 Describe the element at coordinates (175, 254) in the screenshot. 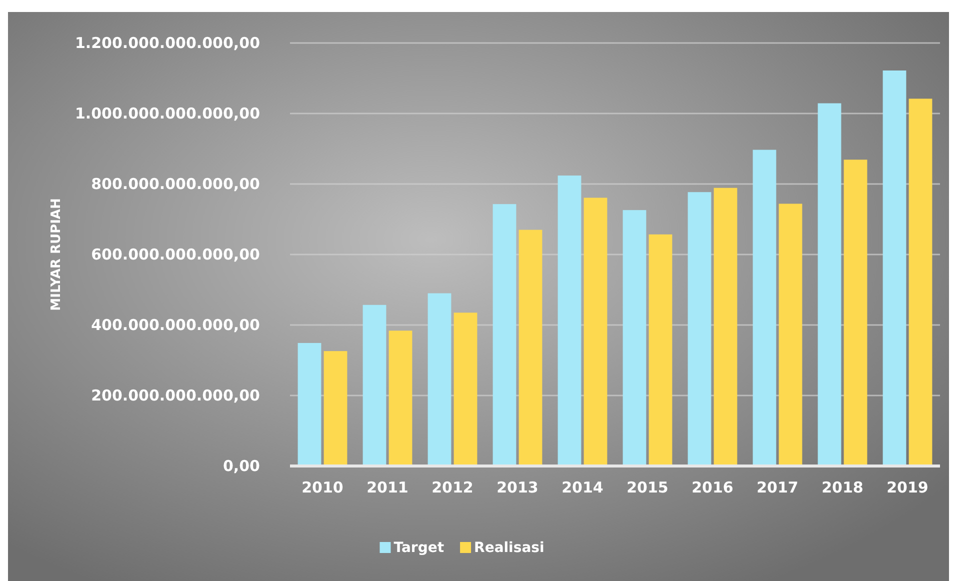

I see `y-tick-label: 600.000.000.000,00` at that location.